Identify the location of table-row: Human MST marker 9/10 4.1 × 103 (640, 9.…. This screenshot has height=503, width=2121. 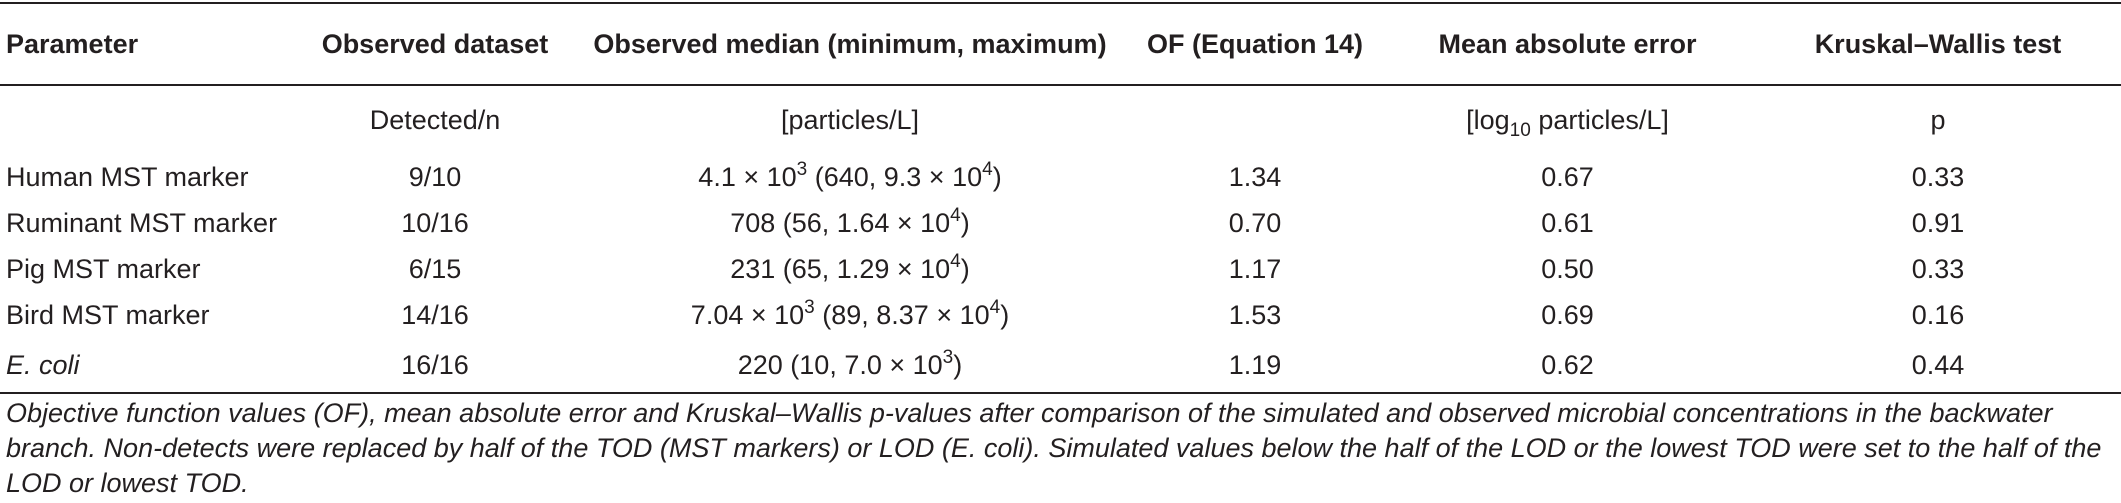
(1060, 177).